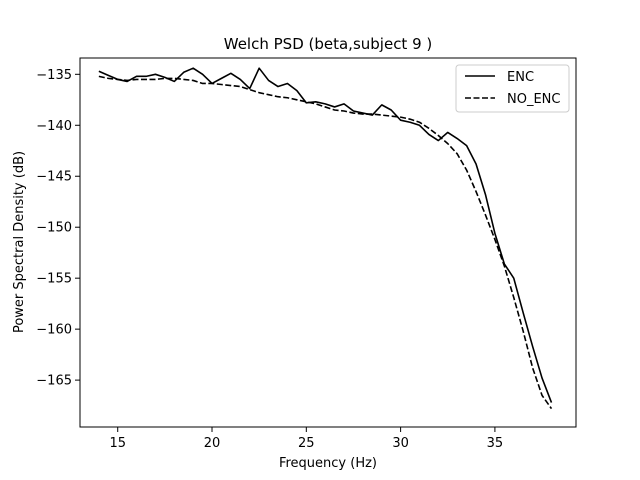 The width and height of the screenshot is (640, 480). What do you see at coordinates (54, 228) in the screenshot?
I see `y-tick-label: −150` at bounding box center [54, 228].